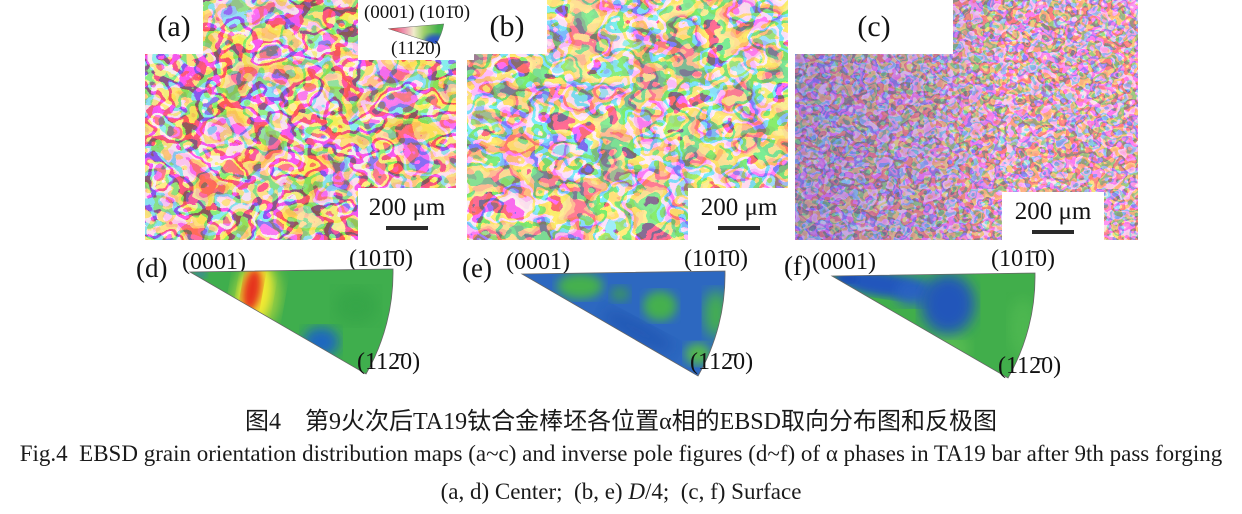  I want to click on ipf-e-label-1120: (112̄0), so click(722, 362).